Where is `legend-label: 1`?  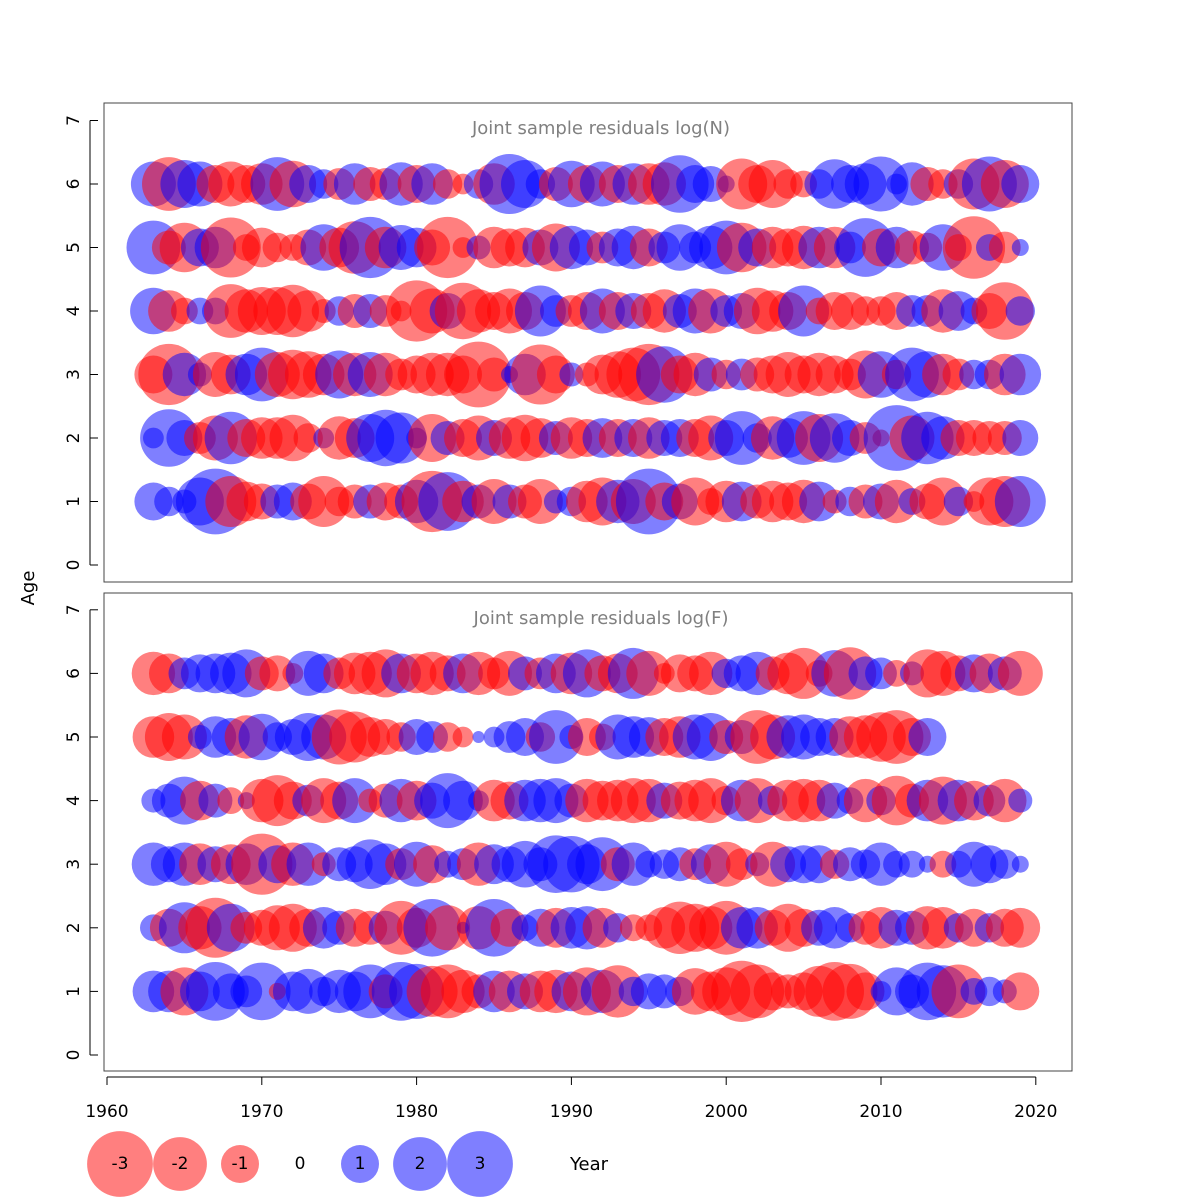
legend-label: 1 is located at coordinates (360, 1164).